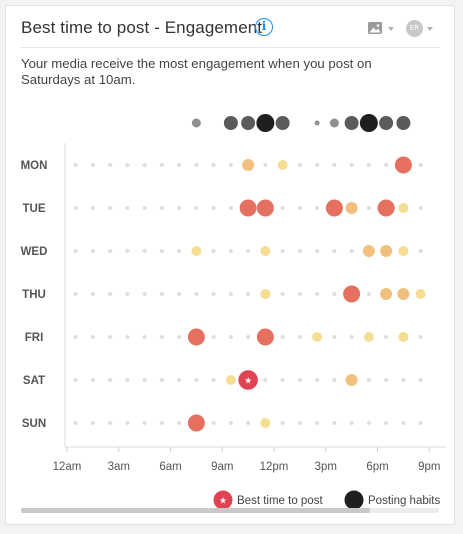 This screenshot has height=534, width=463. Describe the element at coordinates (383, 29) in the screenshot. I see `image-menu-button` at that location.